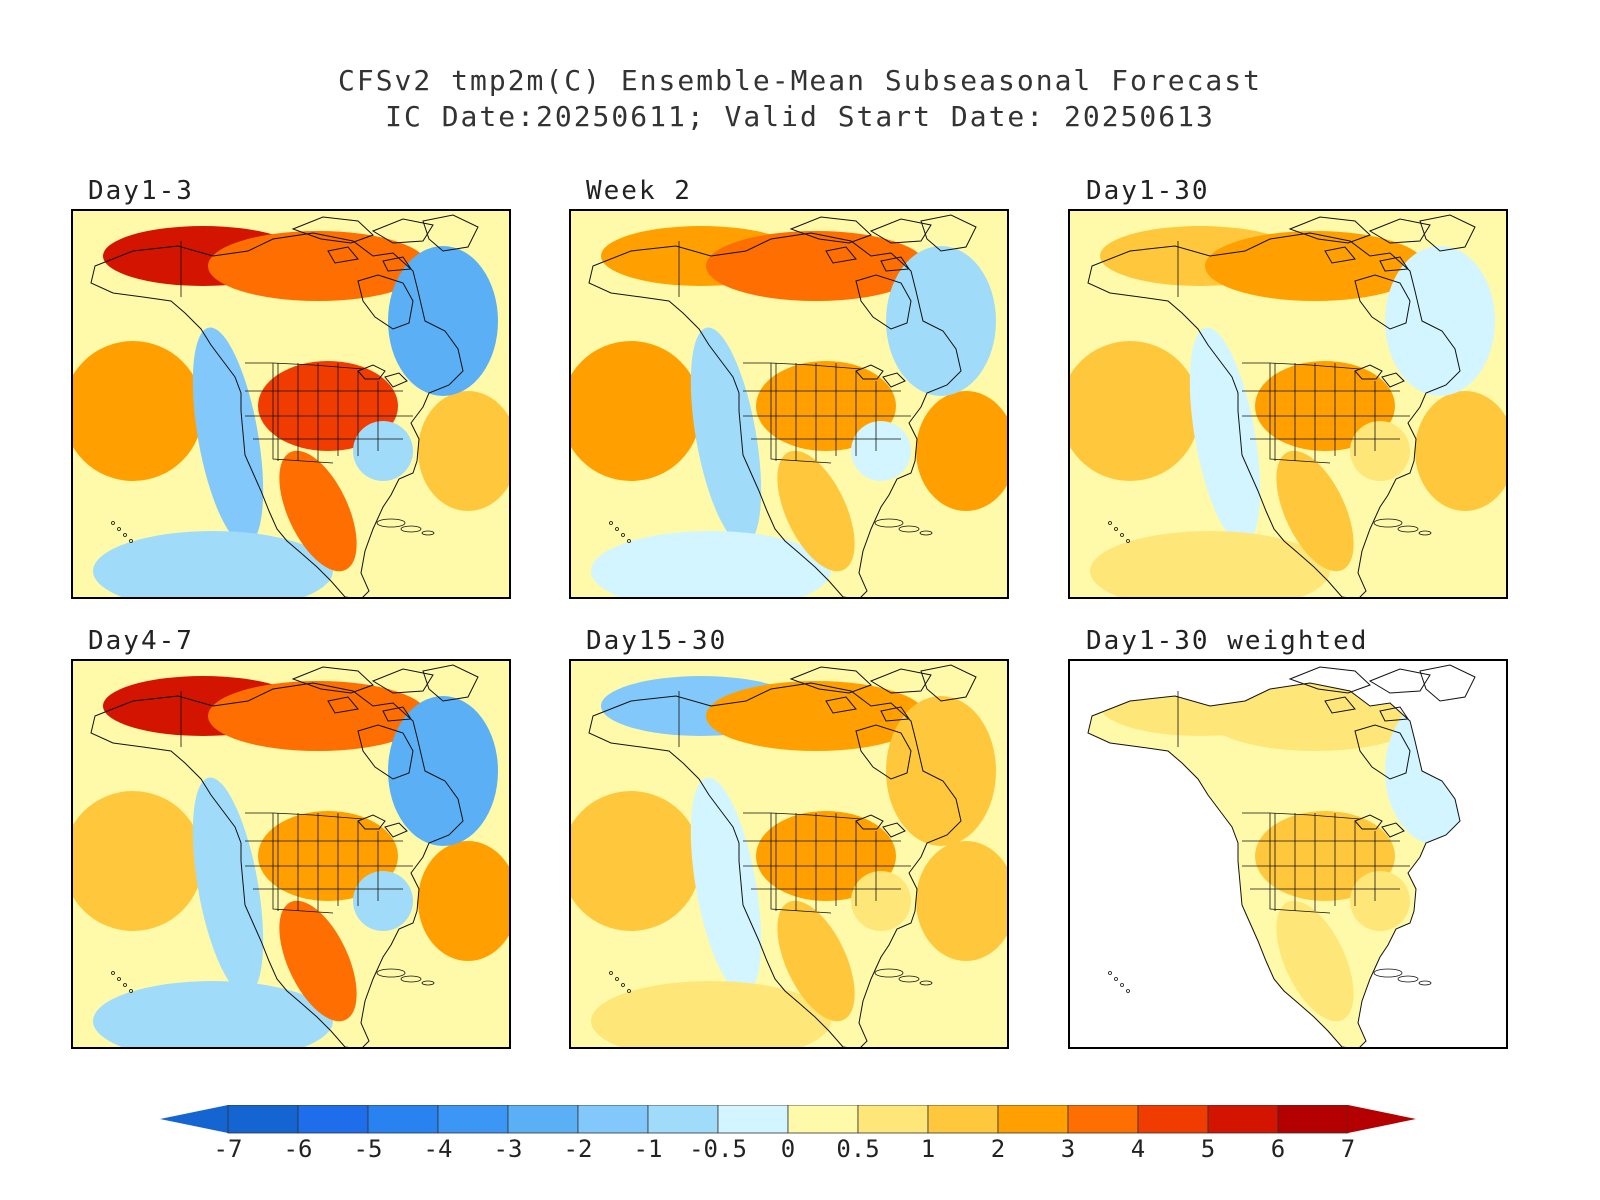 The image size is (1600, 1200). Describe the element at coordinates (228, 1149) in the screenshot. I see `colorbar-tick-label: -7` at that location.